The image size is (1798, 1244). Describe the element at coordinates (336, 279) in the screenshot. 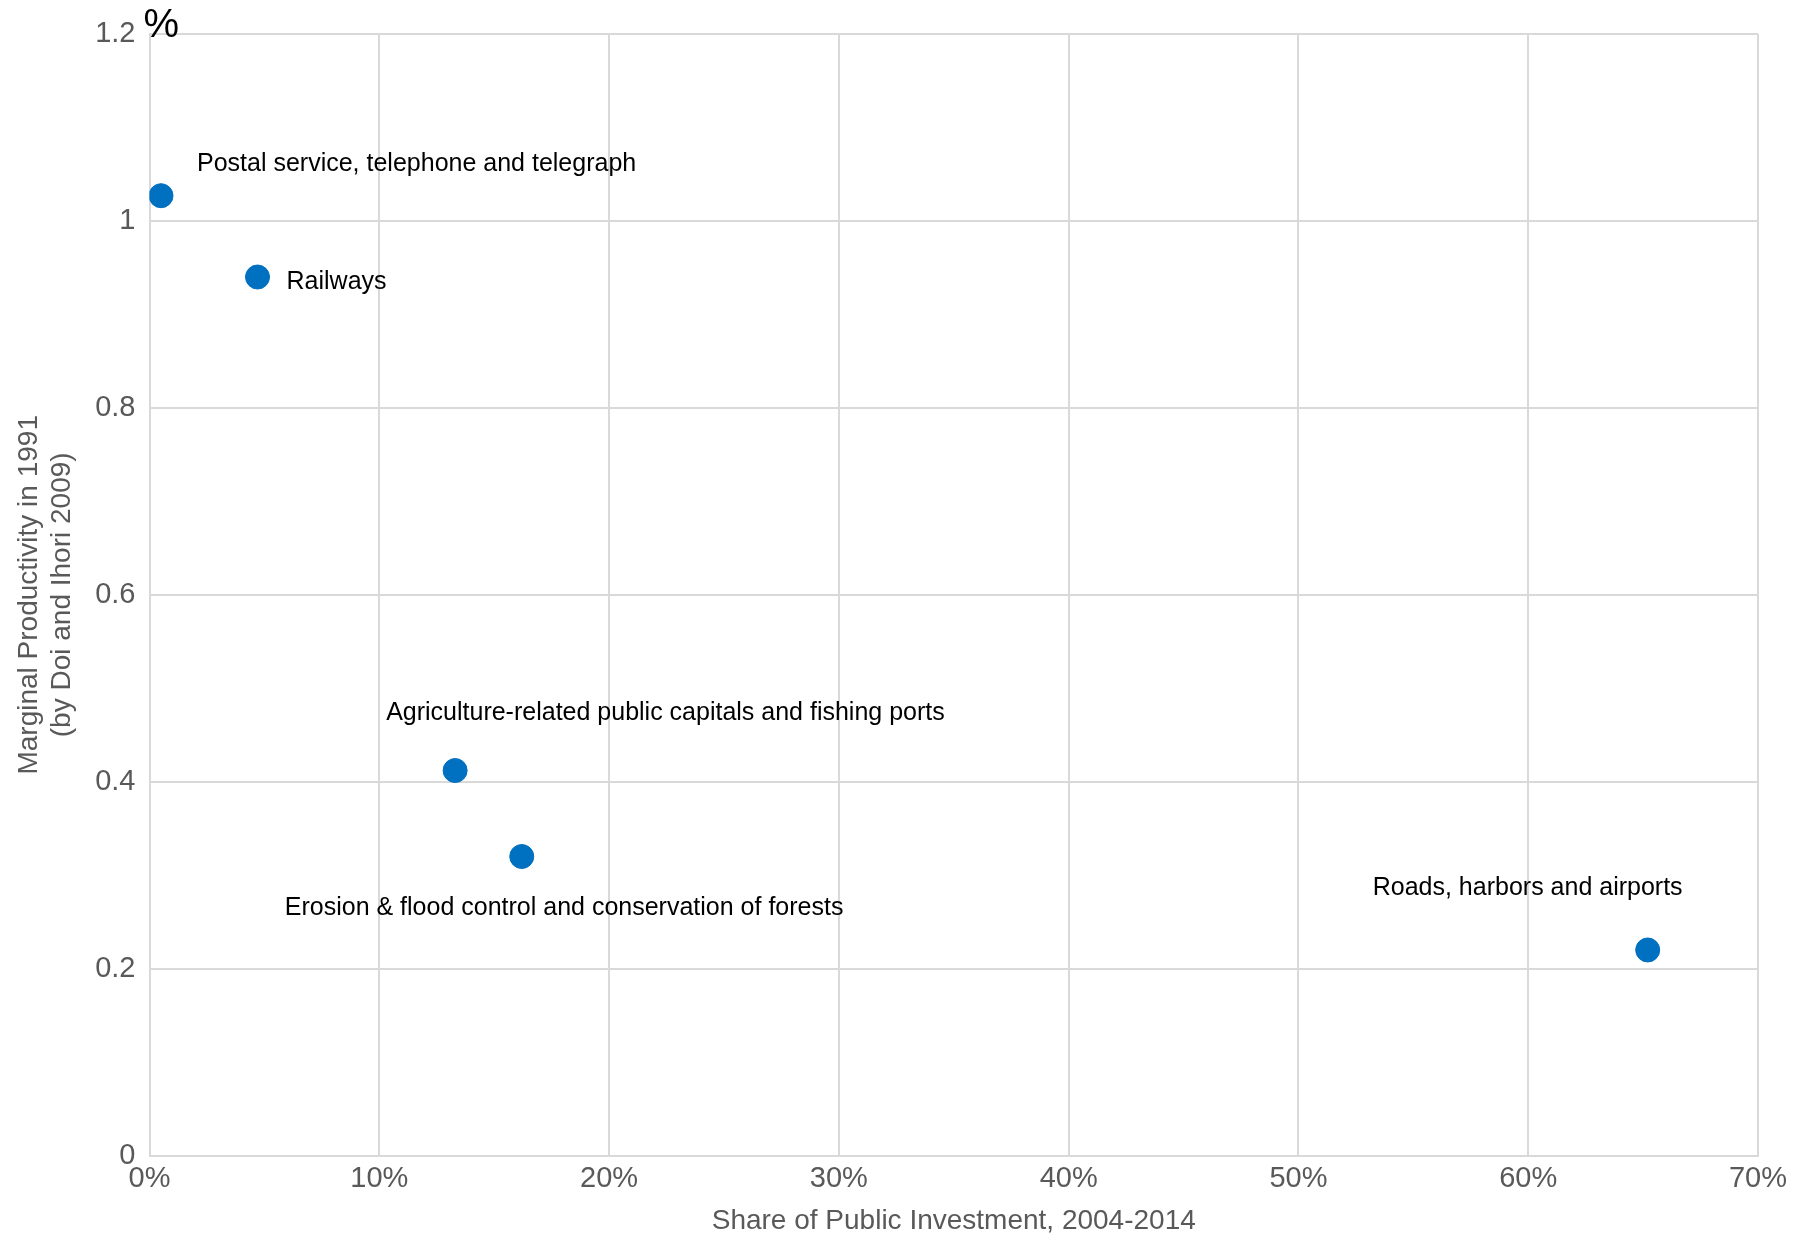

I see `annotation: Railways` at that location.